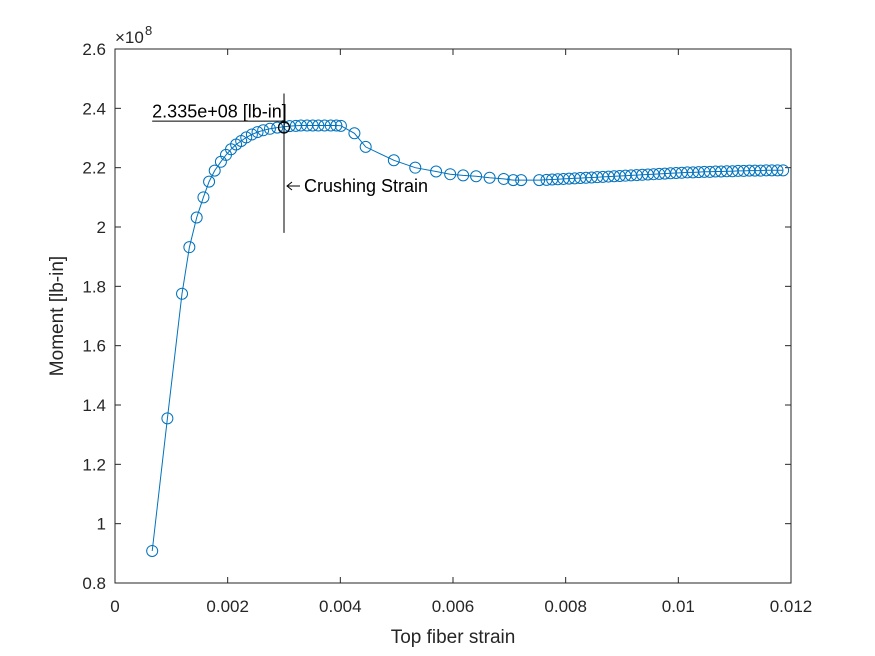 This screenshot has height=656, width=875. What do you see at coordinates (366, 186) in the screenshot?
I see `crushing-strain-label: Crushing Strain` at bounding box center [366, 186].